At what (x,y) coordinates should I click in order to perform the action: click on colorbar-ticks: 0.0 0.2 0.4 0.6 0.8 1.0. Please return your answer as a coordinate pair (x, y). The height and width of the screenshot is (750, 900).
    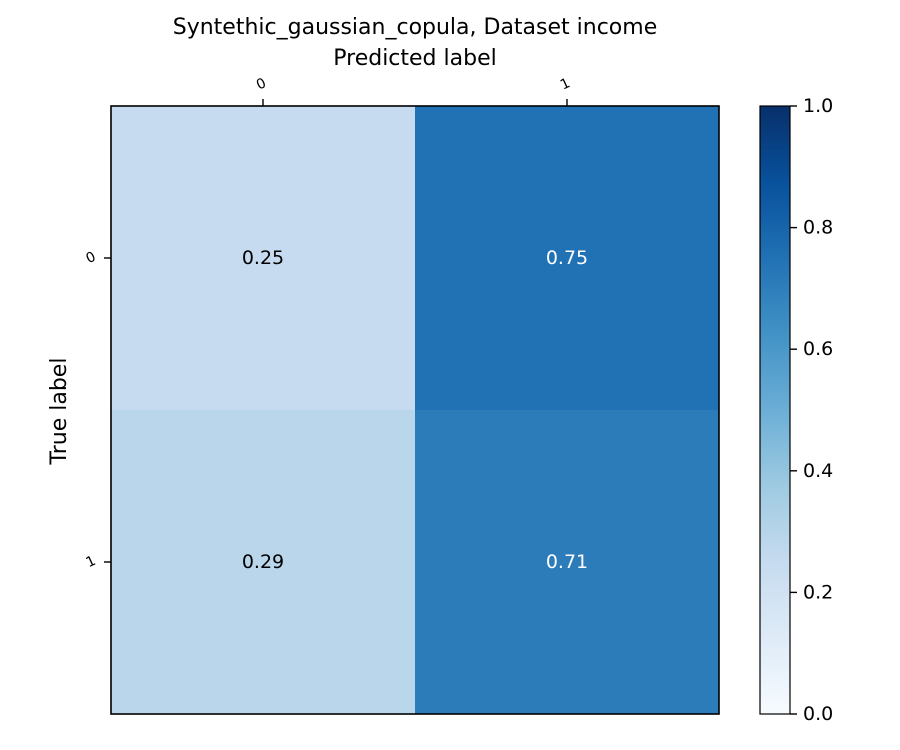
    Looking at the image, I should click on (811, 410).